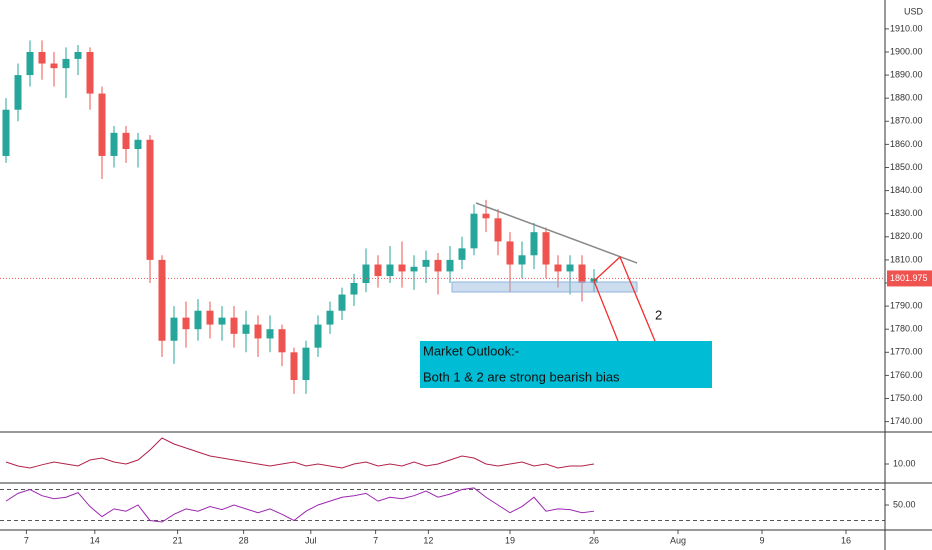 The width and height of the screenshot is (932, 550). I want to click on last-price-box, so click(909, 278).